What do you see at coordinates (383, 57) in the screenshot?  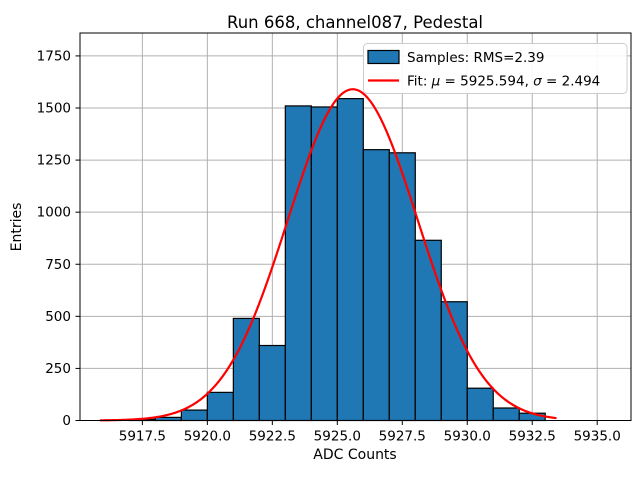 I see `legend-samples-swatch` at bounding box center [383, 57].